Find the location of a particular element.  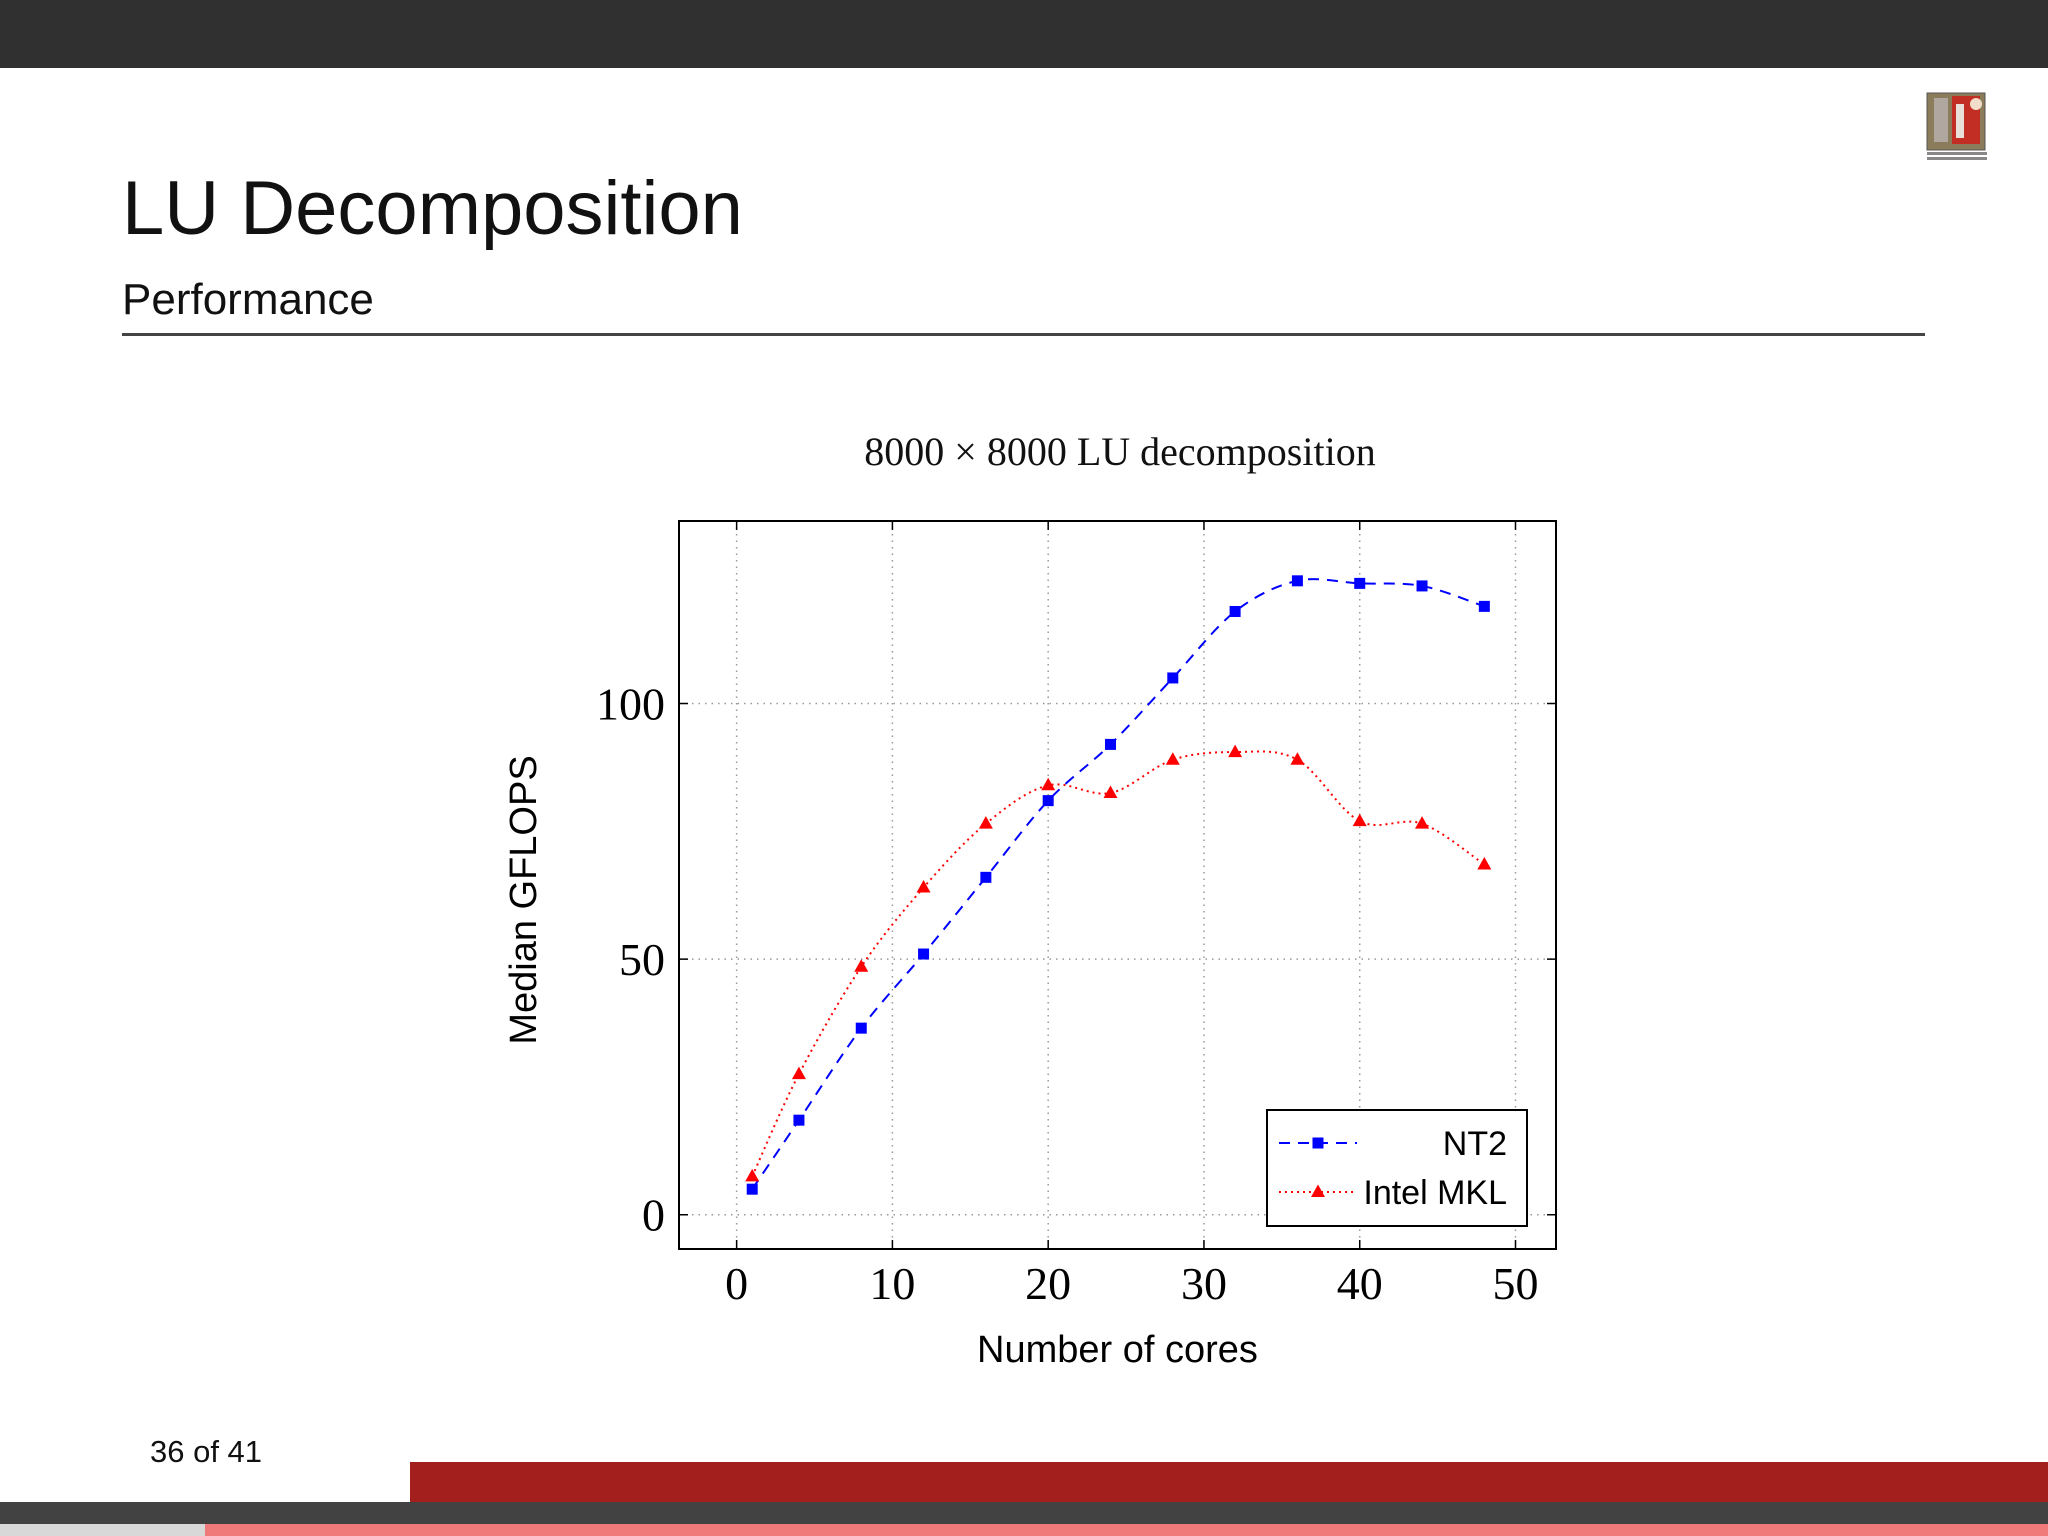

x-tick-label: 50 is located at coordinates (1515, 1283).